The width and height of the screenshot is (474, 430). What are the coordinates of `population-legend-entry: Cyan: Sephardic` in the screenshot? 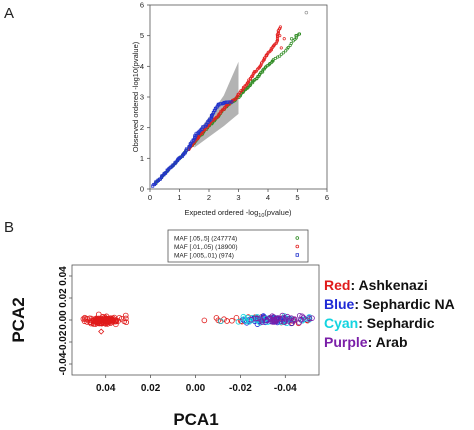 It's located at (379, 323).